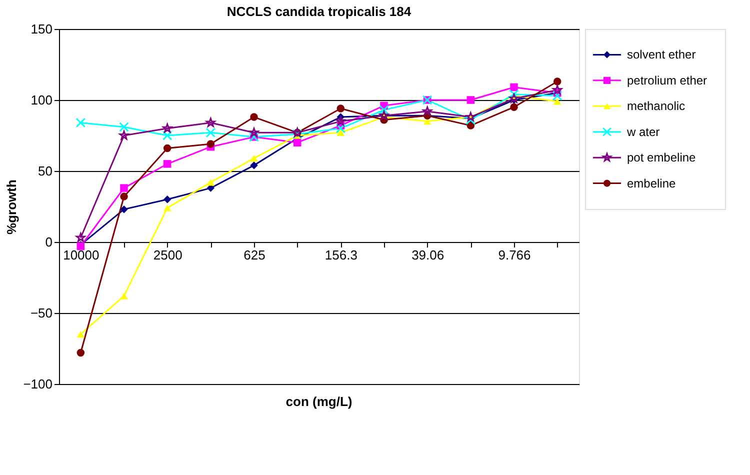 The height and width of the screenshot is (475, 750). What do you see at coordinates (167, 255) in the screenshot?
I see `x-tick-label: 2500` at bounding box center [167, 255].